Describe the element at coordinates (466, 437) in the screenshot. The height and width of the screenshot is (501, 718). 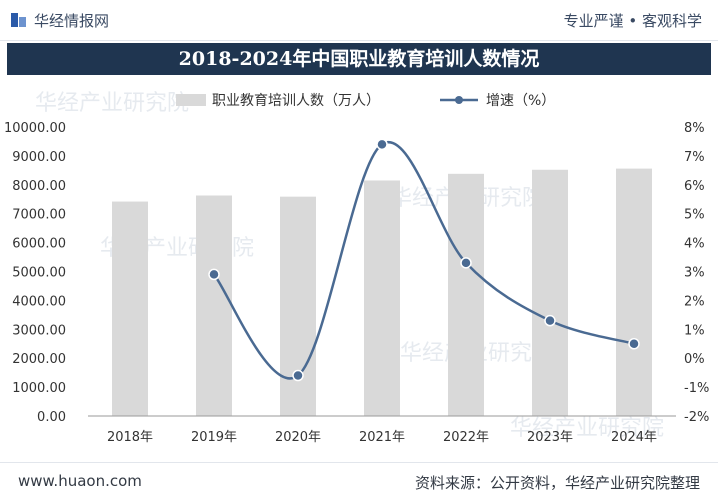
I see `x-tick-label: 2022年` at that location.